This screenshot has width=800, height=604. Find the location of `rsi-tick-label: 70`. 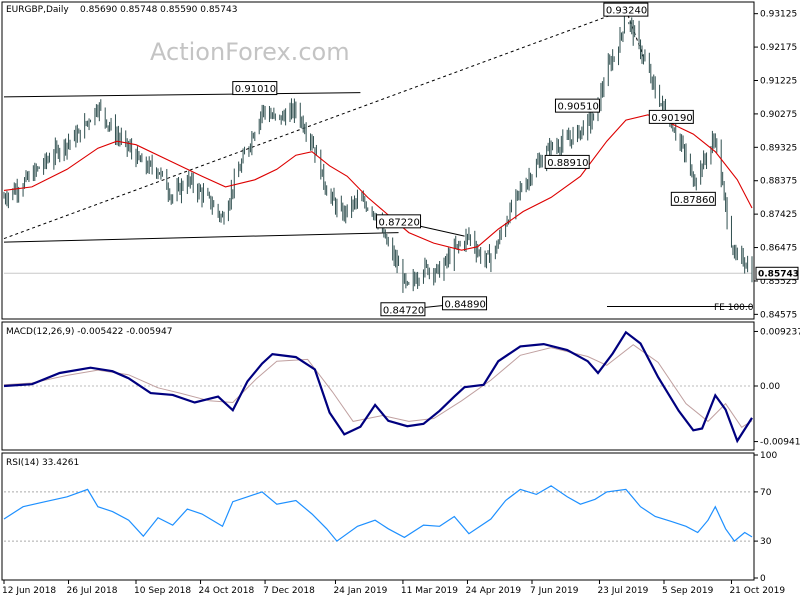

rsi-tick-label: 70 is located at coordinates (766, 493).